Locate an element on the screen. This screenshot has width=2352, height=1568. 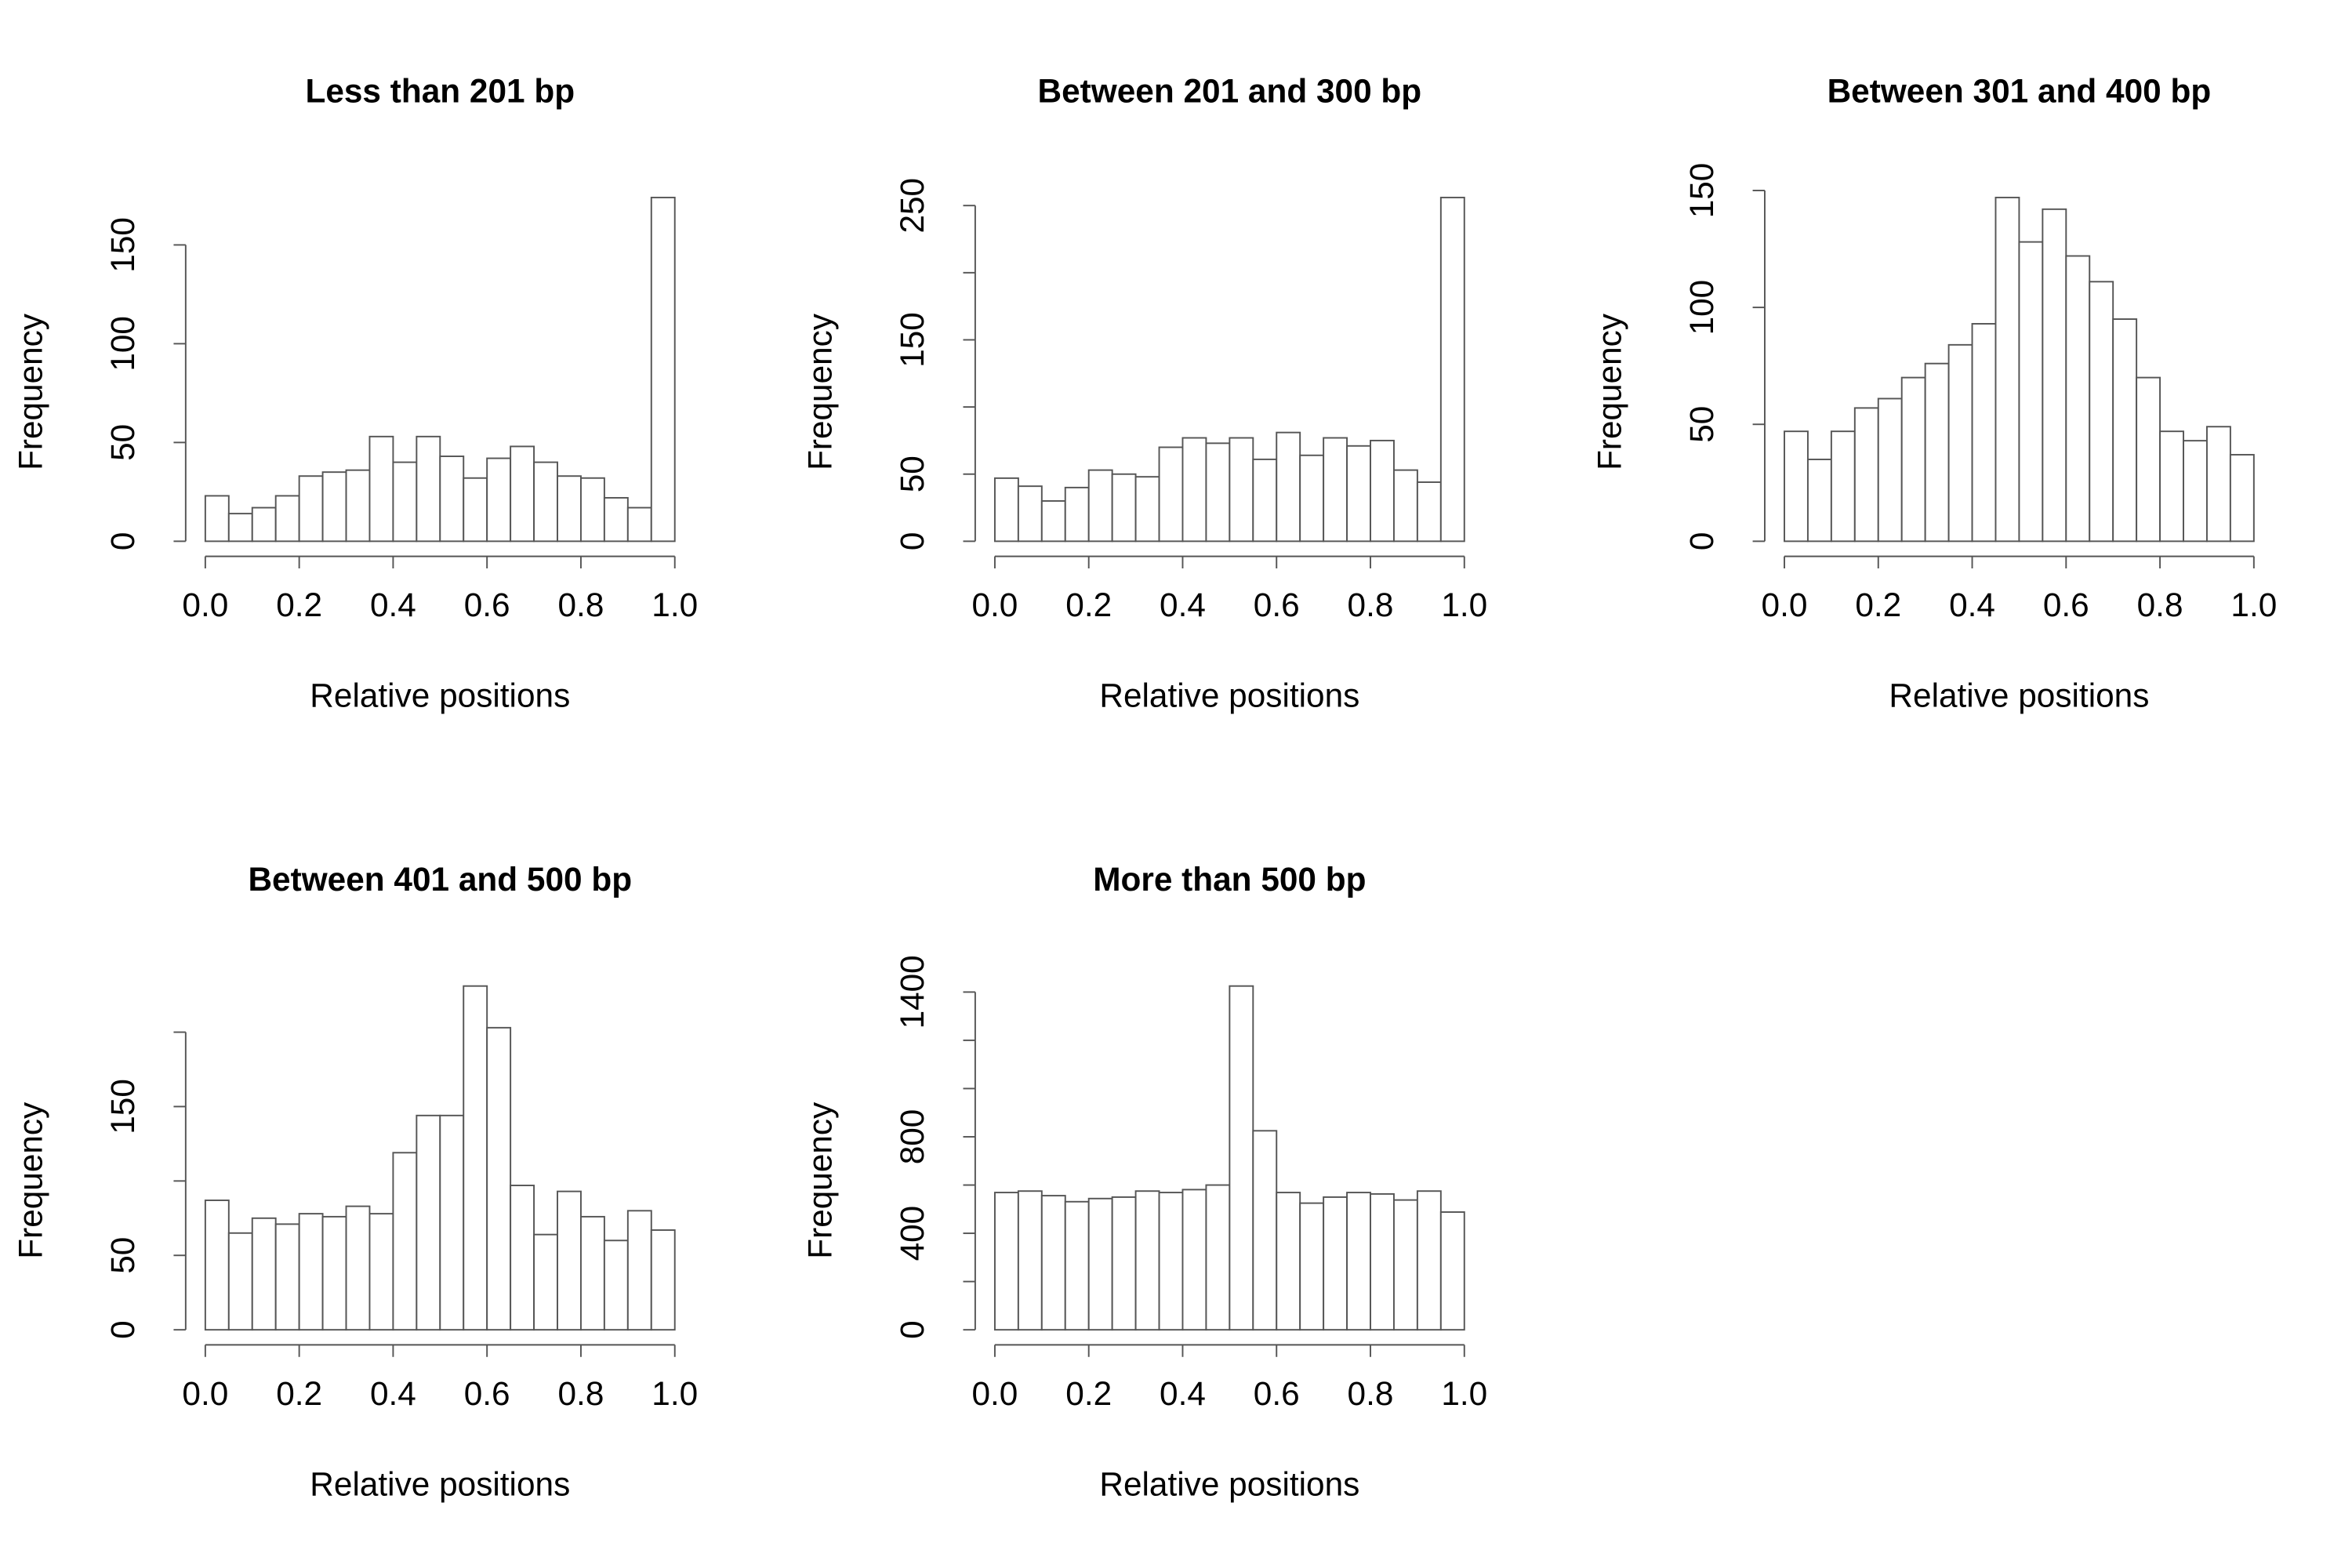
y-tick-label: 100 is located at coordinates (1701, 308).